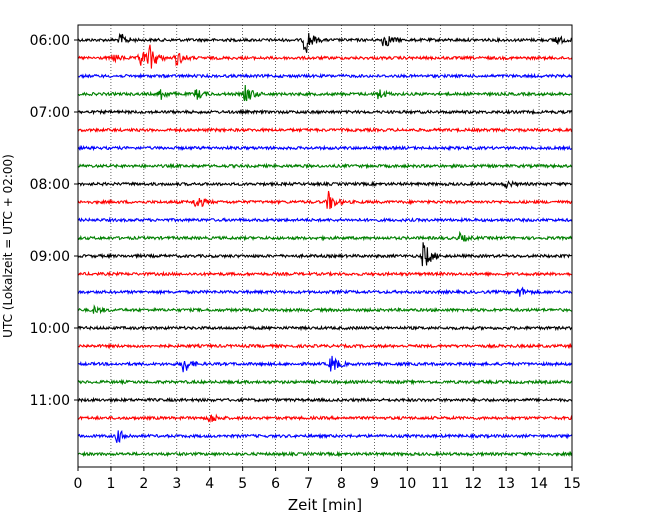  What do you see at coordinates (440, 484) in the screenshot?
I see `x-tick-label: 11` at bounding box center [440, 484].